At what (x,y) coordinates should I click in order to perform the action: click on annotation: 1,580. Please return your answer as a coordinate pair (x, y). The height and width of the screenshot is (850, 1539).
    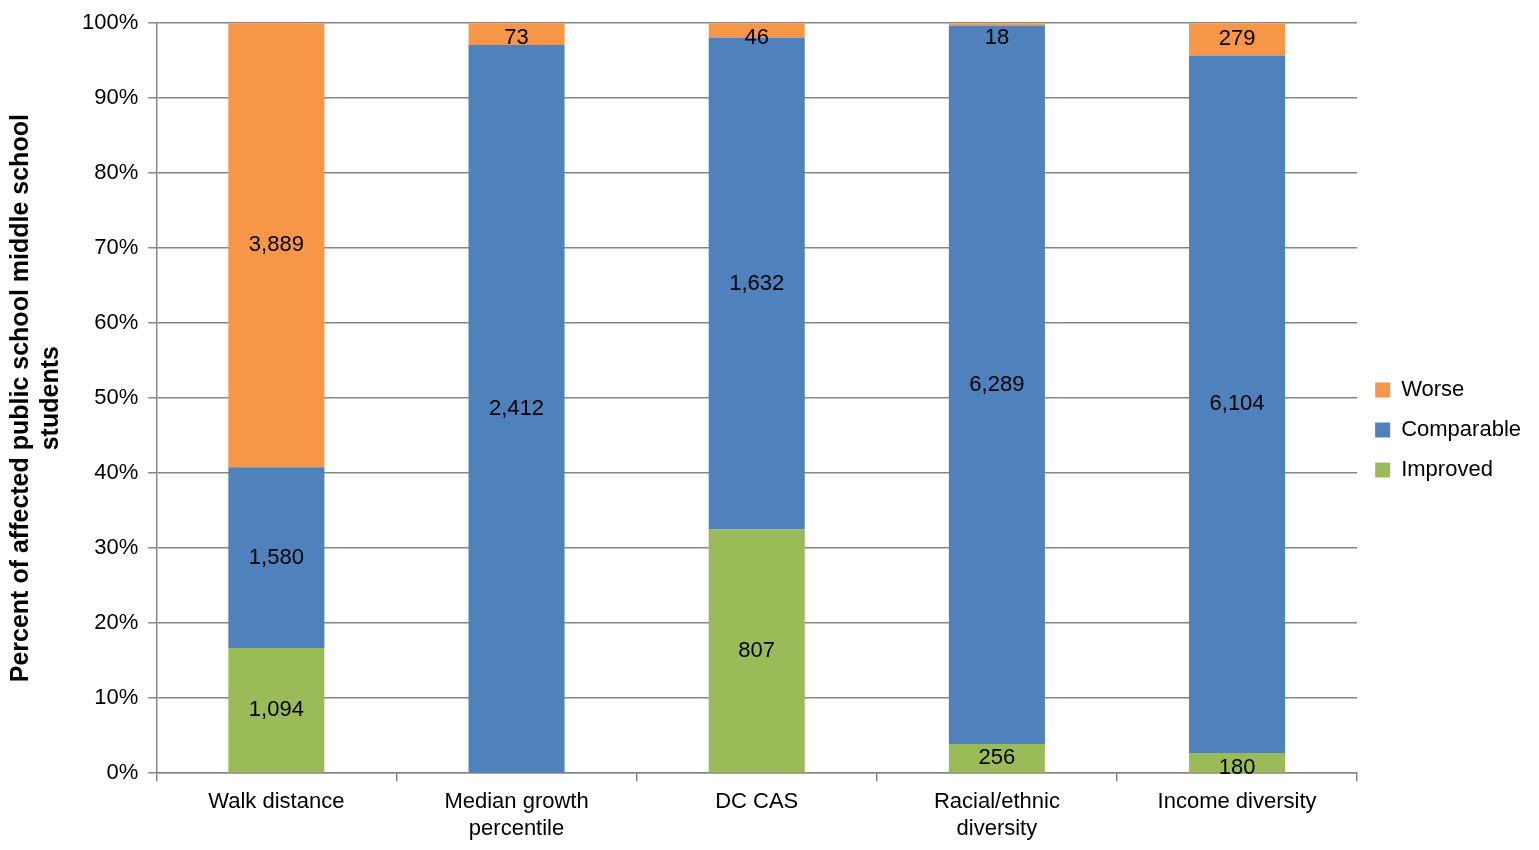
    Looking at the image, I should click on (276, 556).